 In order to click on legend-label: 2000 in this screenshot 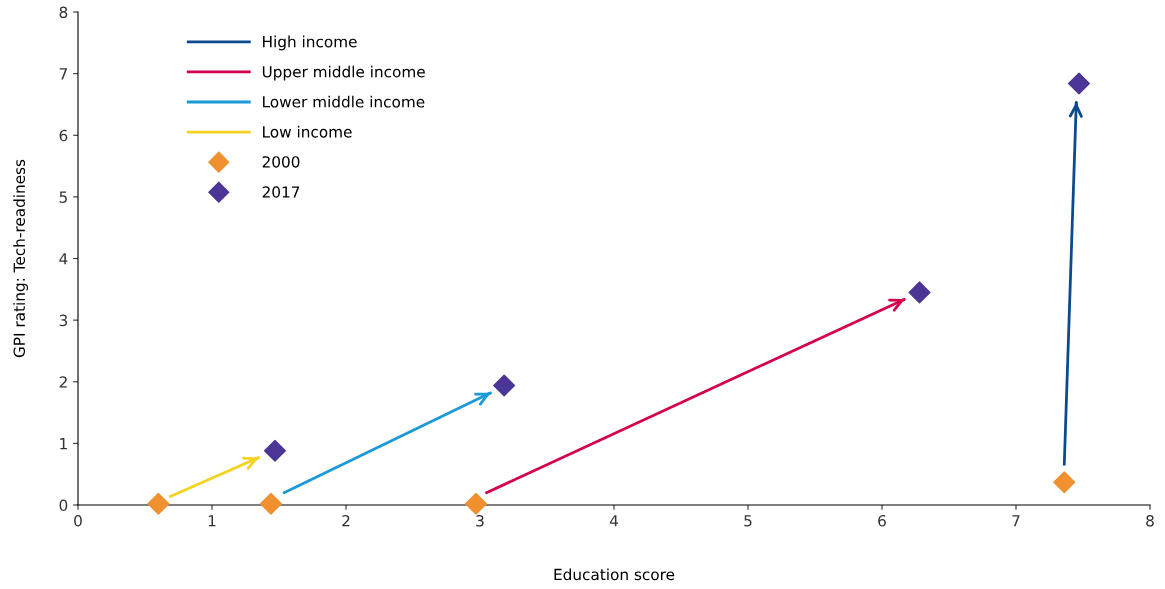, I will do `click(281, 162)`.